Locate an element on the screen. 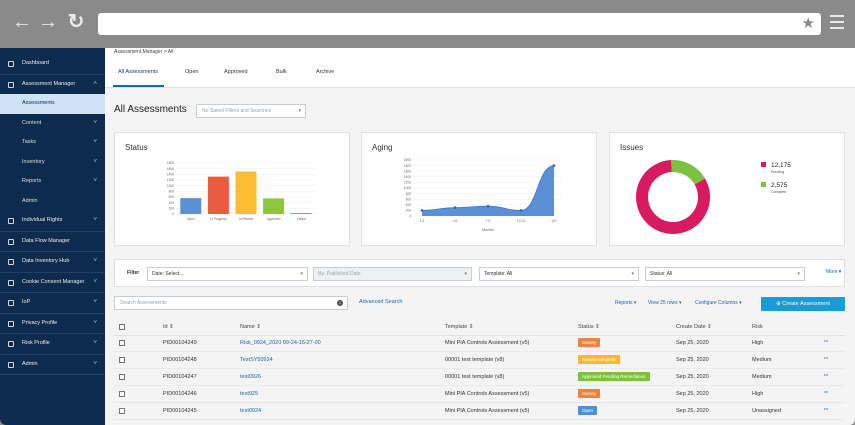 The width and height of the screenshot is (855, 425). active-tab-indicator is located at coordinates (138, 86).